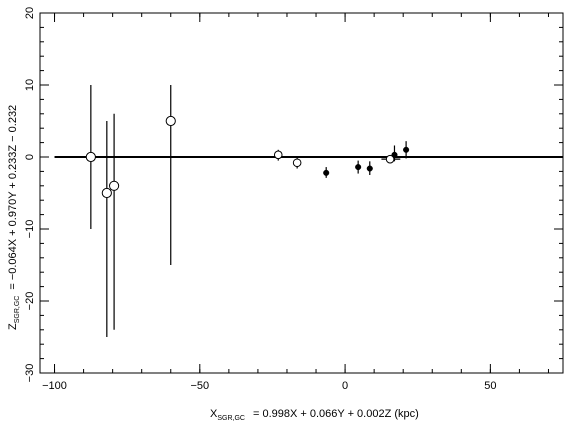  I want to click on x-axis-label: XSGR,GC = 0.998X + 0.066Y + 0.002Z (kpc), so click(314, 415).